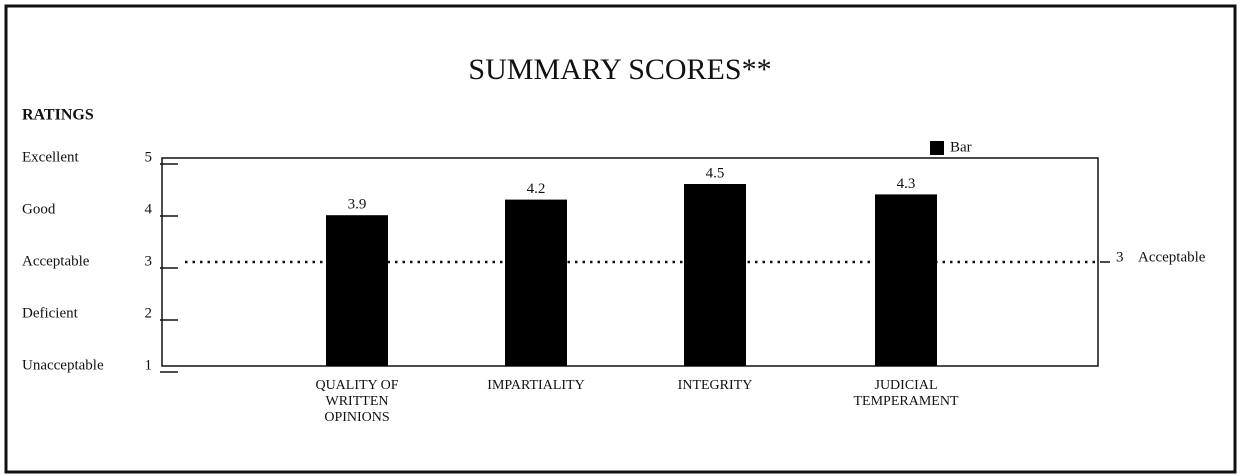 The image size is (1241, 476). What do you see at coordinates (1172, 257) in the screenshot?
I see `reference-label: Acceptable` at bounding box center [1172, 257].